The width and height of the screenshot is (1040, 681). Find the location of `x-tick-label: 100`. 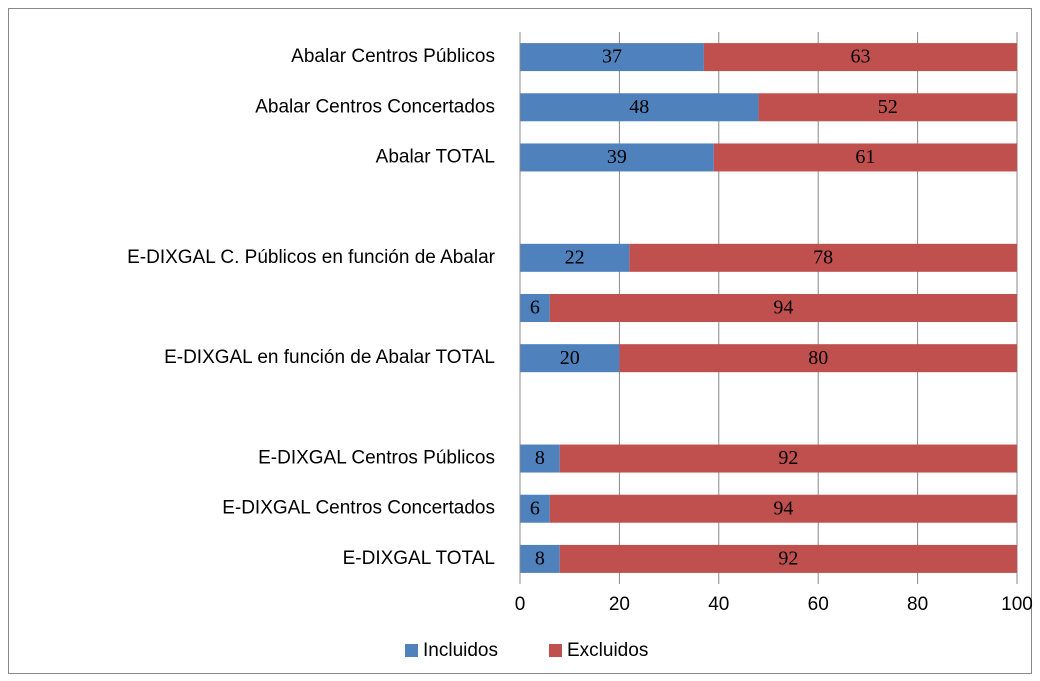

x-tick-label: 100 is located at coordinates (1017, 604).